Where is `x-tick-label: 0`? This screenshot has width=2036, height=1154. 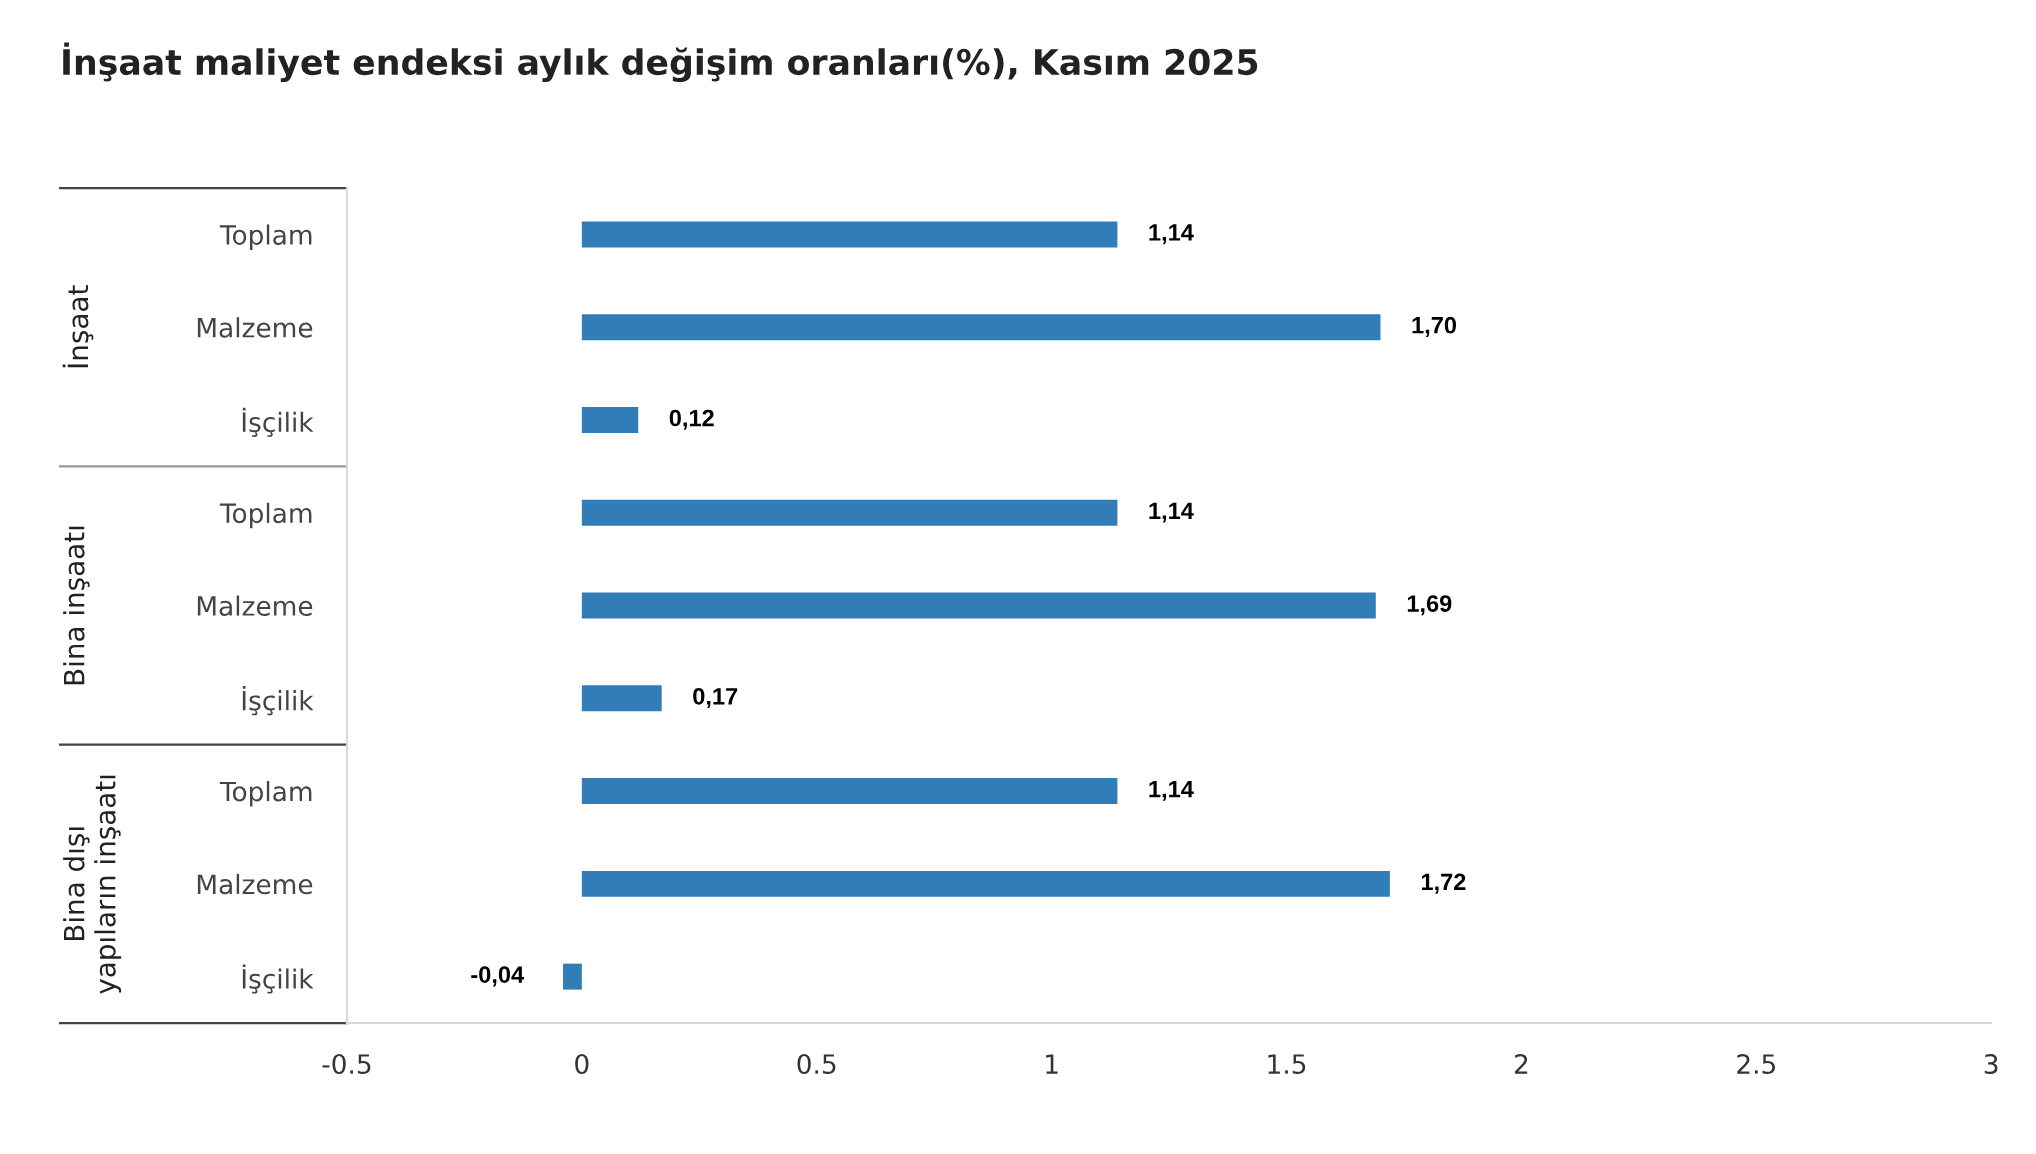 x-tick-label: 0 is located at coordinates (582, 1064).